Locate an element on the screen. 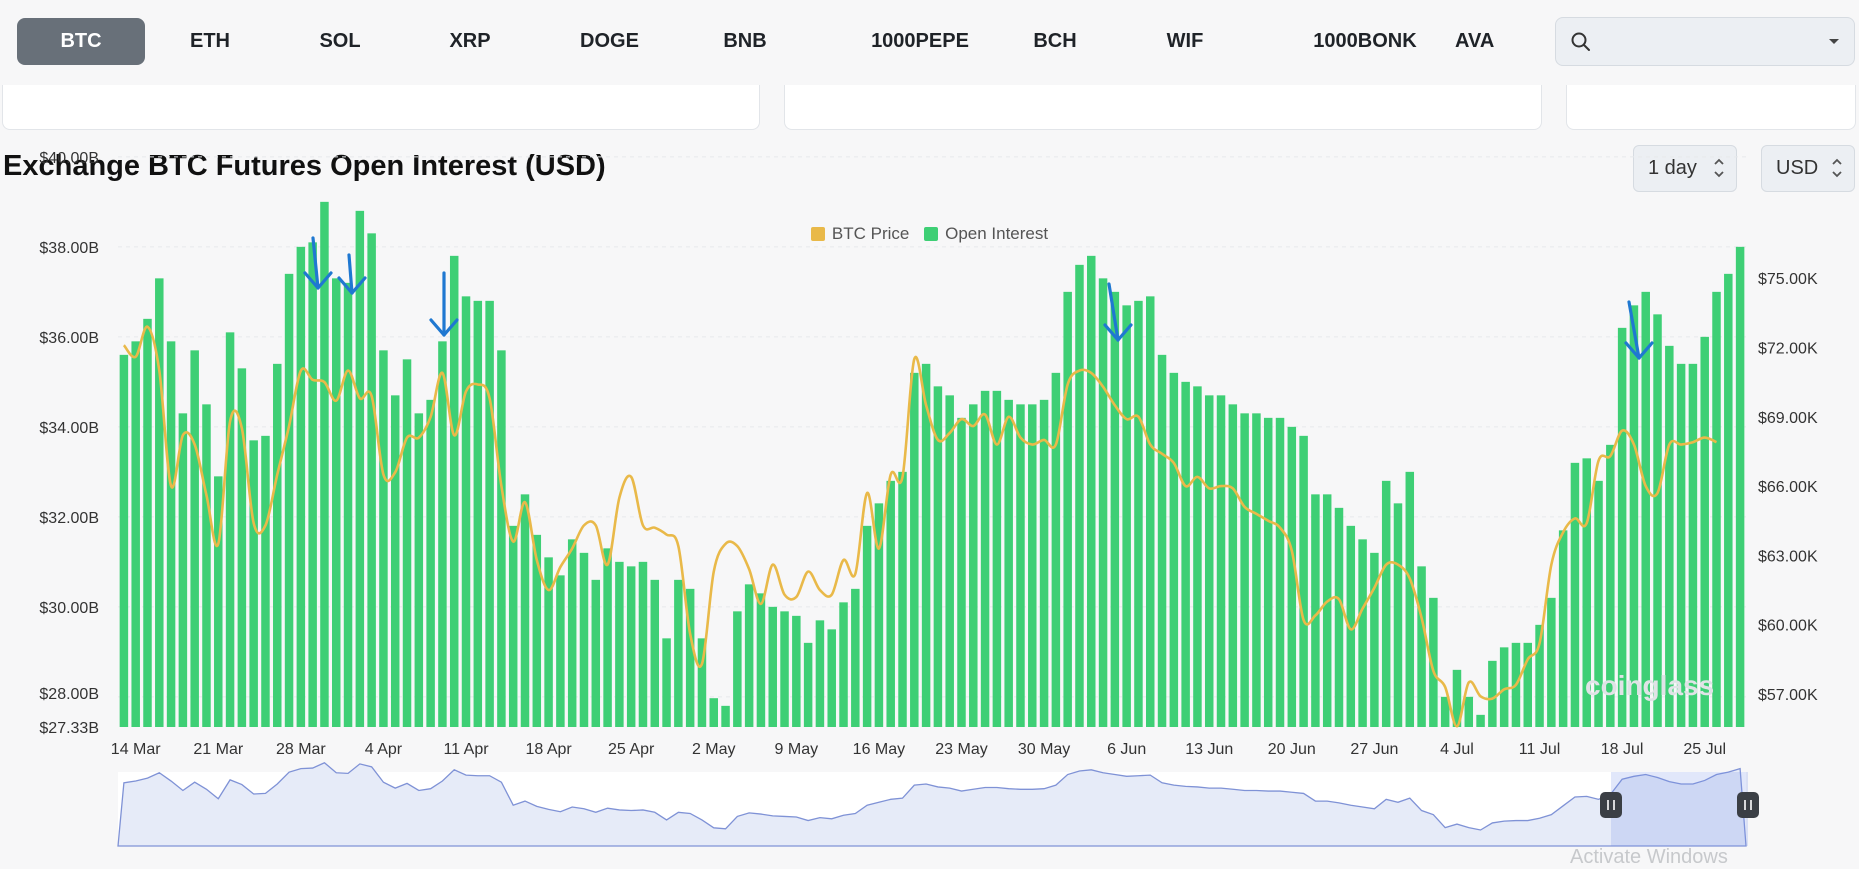  currency-select: USD is located at coordinates (1808, 168).